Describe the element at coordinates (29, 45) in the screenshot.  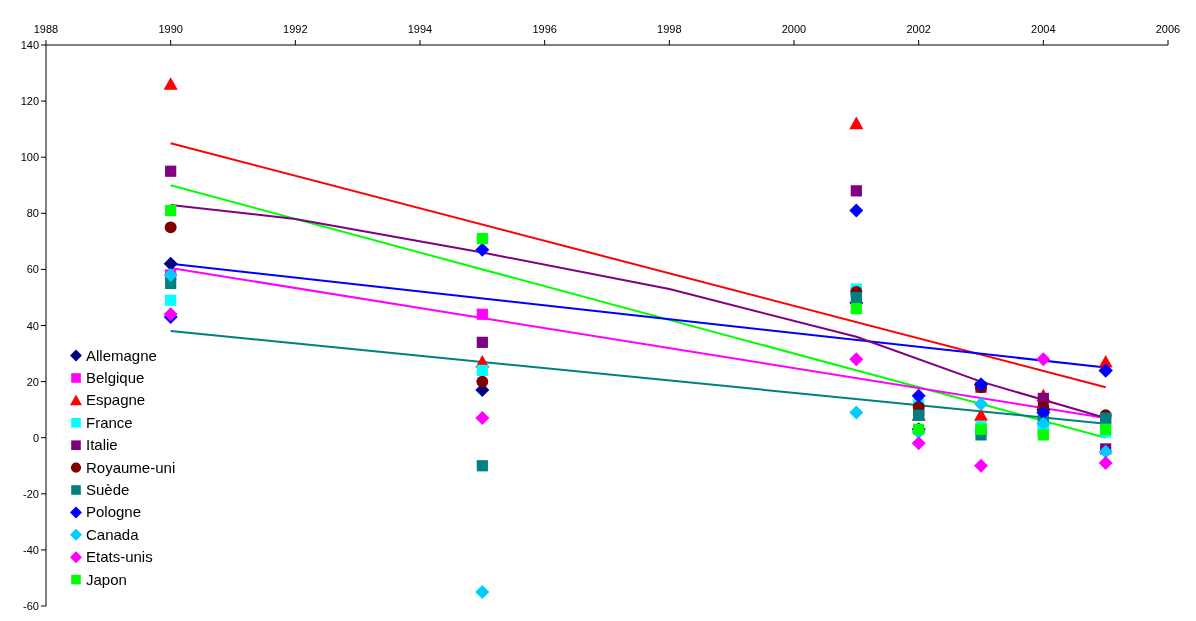
I see `y-tick-label: 140` at that location.